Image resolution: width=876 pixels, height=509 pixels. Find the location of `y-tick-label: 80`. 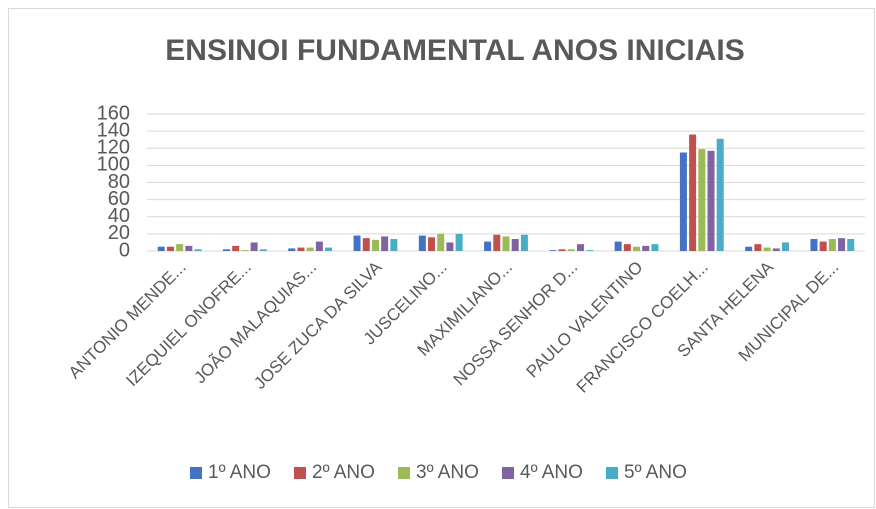

y-tick-label: 80 is located at coordinates (119, 182).